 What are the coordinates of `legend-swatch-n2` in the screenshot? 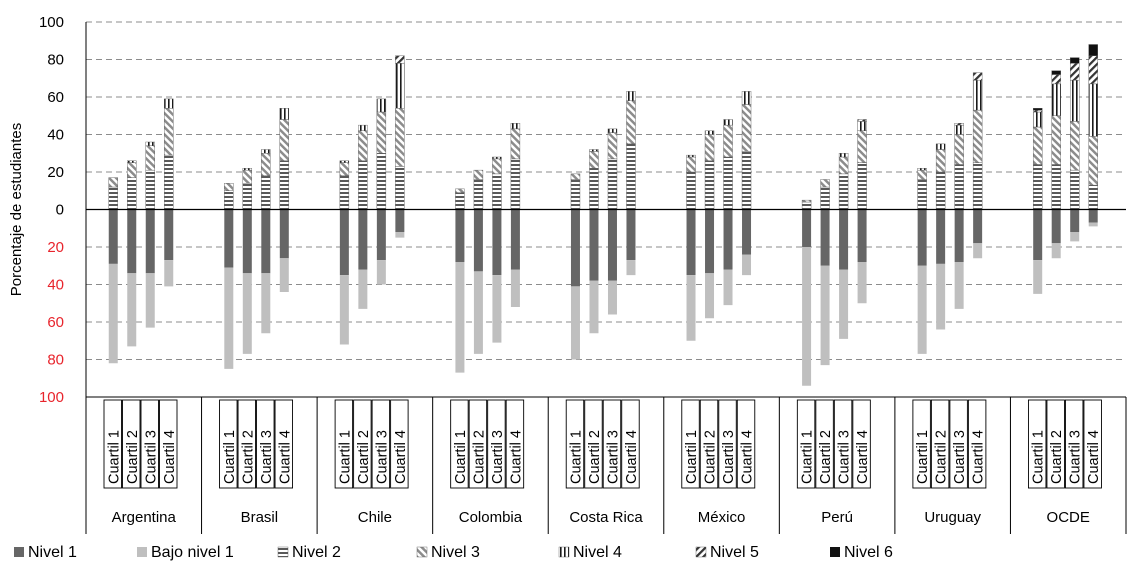 It's located at (283, 552).